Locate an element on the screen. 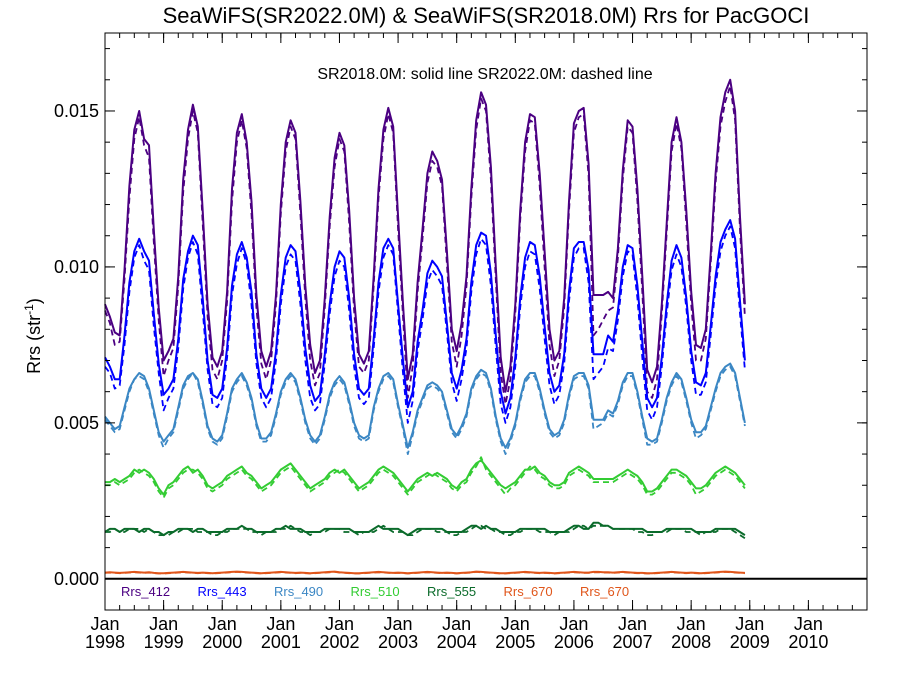  legend-item-rrs-510: Rrs_510 is located at coordinates (375, 591).